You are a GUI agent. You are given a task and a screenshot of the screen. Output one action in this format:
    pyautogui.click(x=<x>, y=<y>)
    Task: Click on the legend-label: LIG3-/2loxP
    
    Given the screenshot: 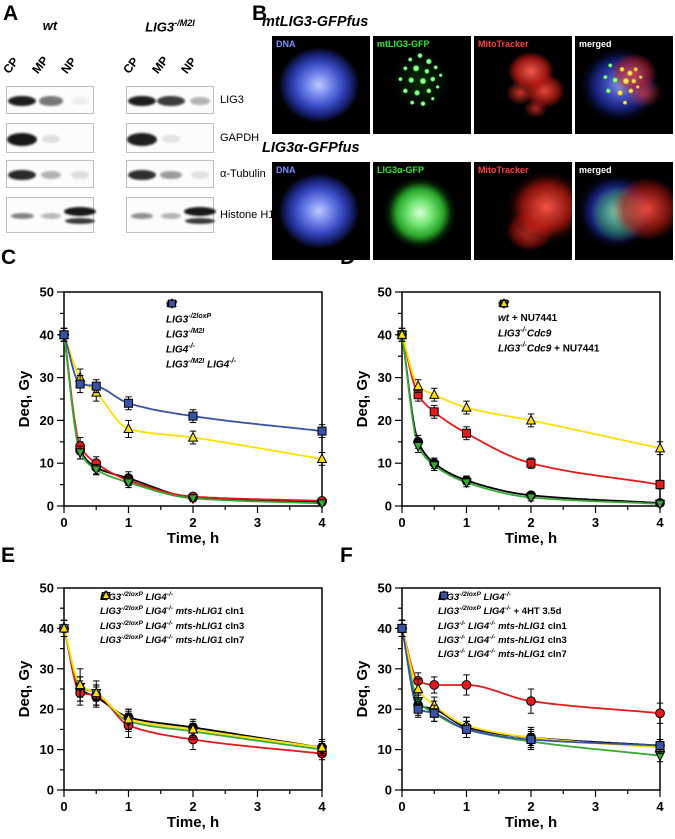 What is the action you would take?
    pyautogui.click(x=188, y=319)
    